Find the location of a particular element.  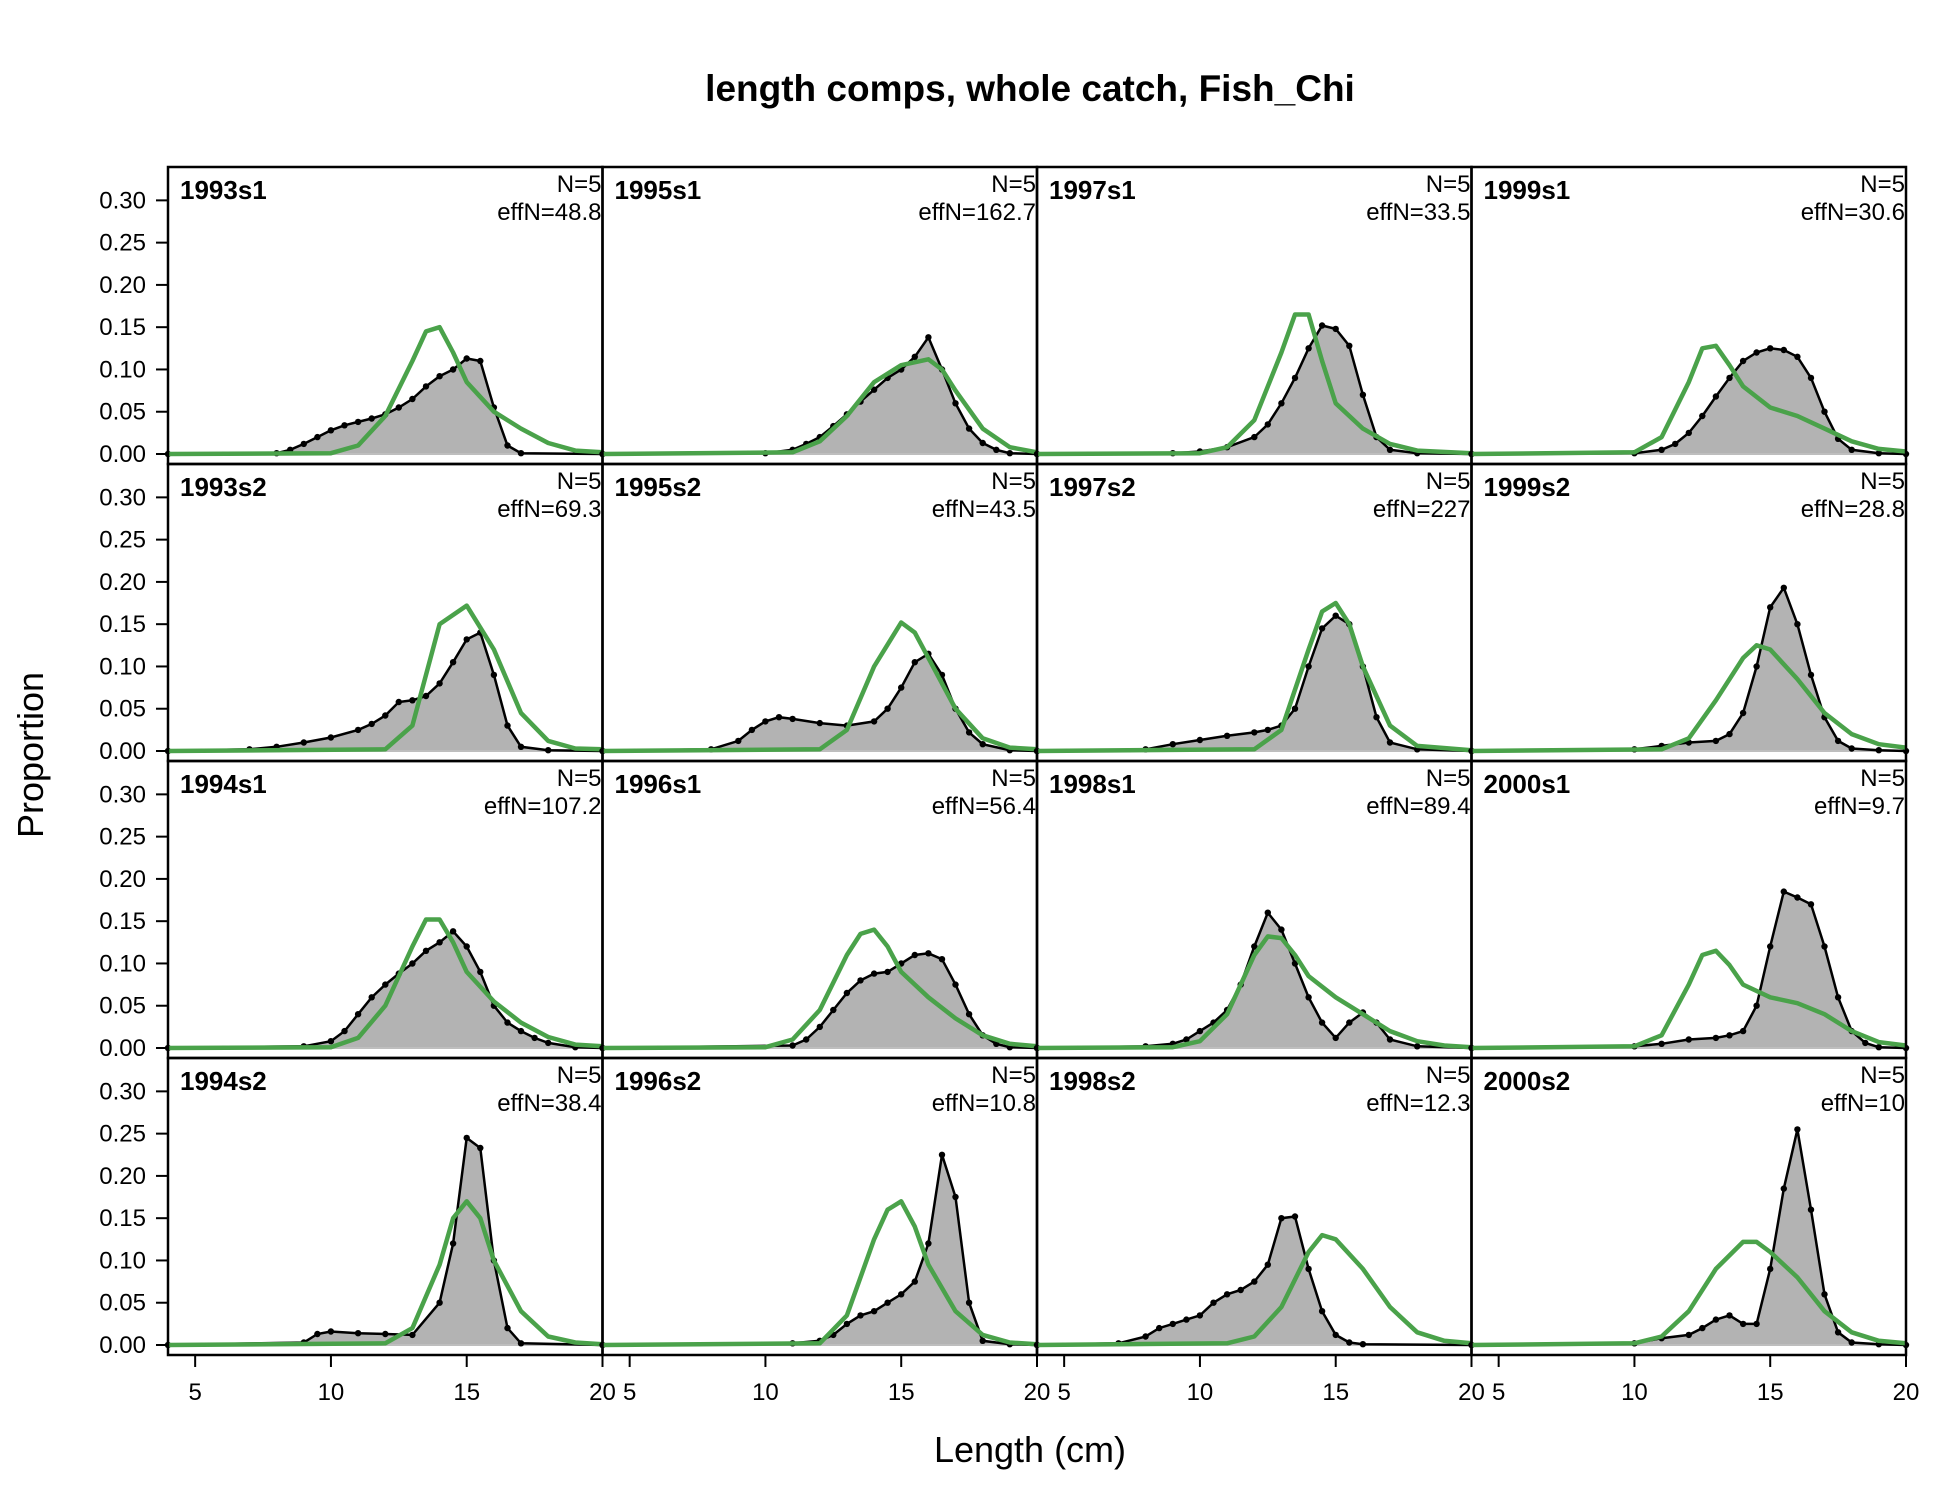

x-axis-label: Length (cm) is located at coordinates (1030, 1449).